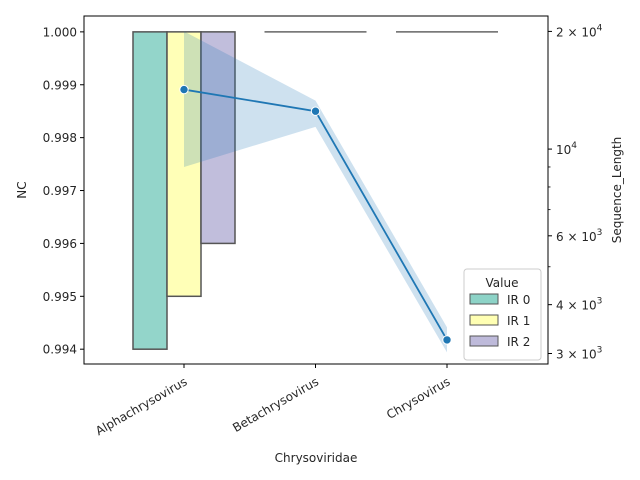  I want to click on x-tick-label-0: Alphachrysovirus, so click(141, 406).